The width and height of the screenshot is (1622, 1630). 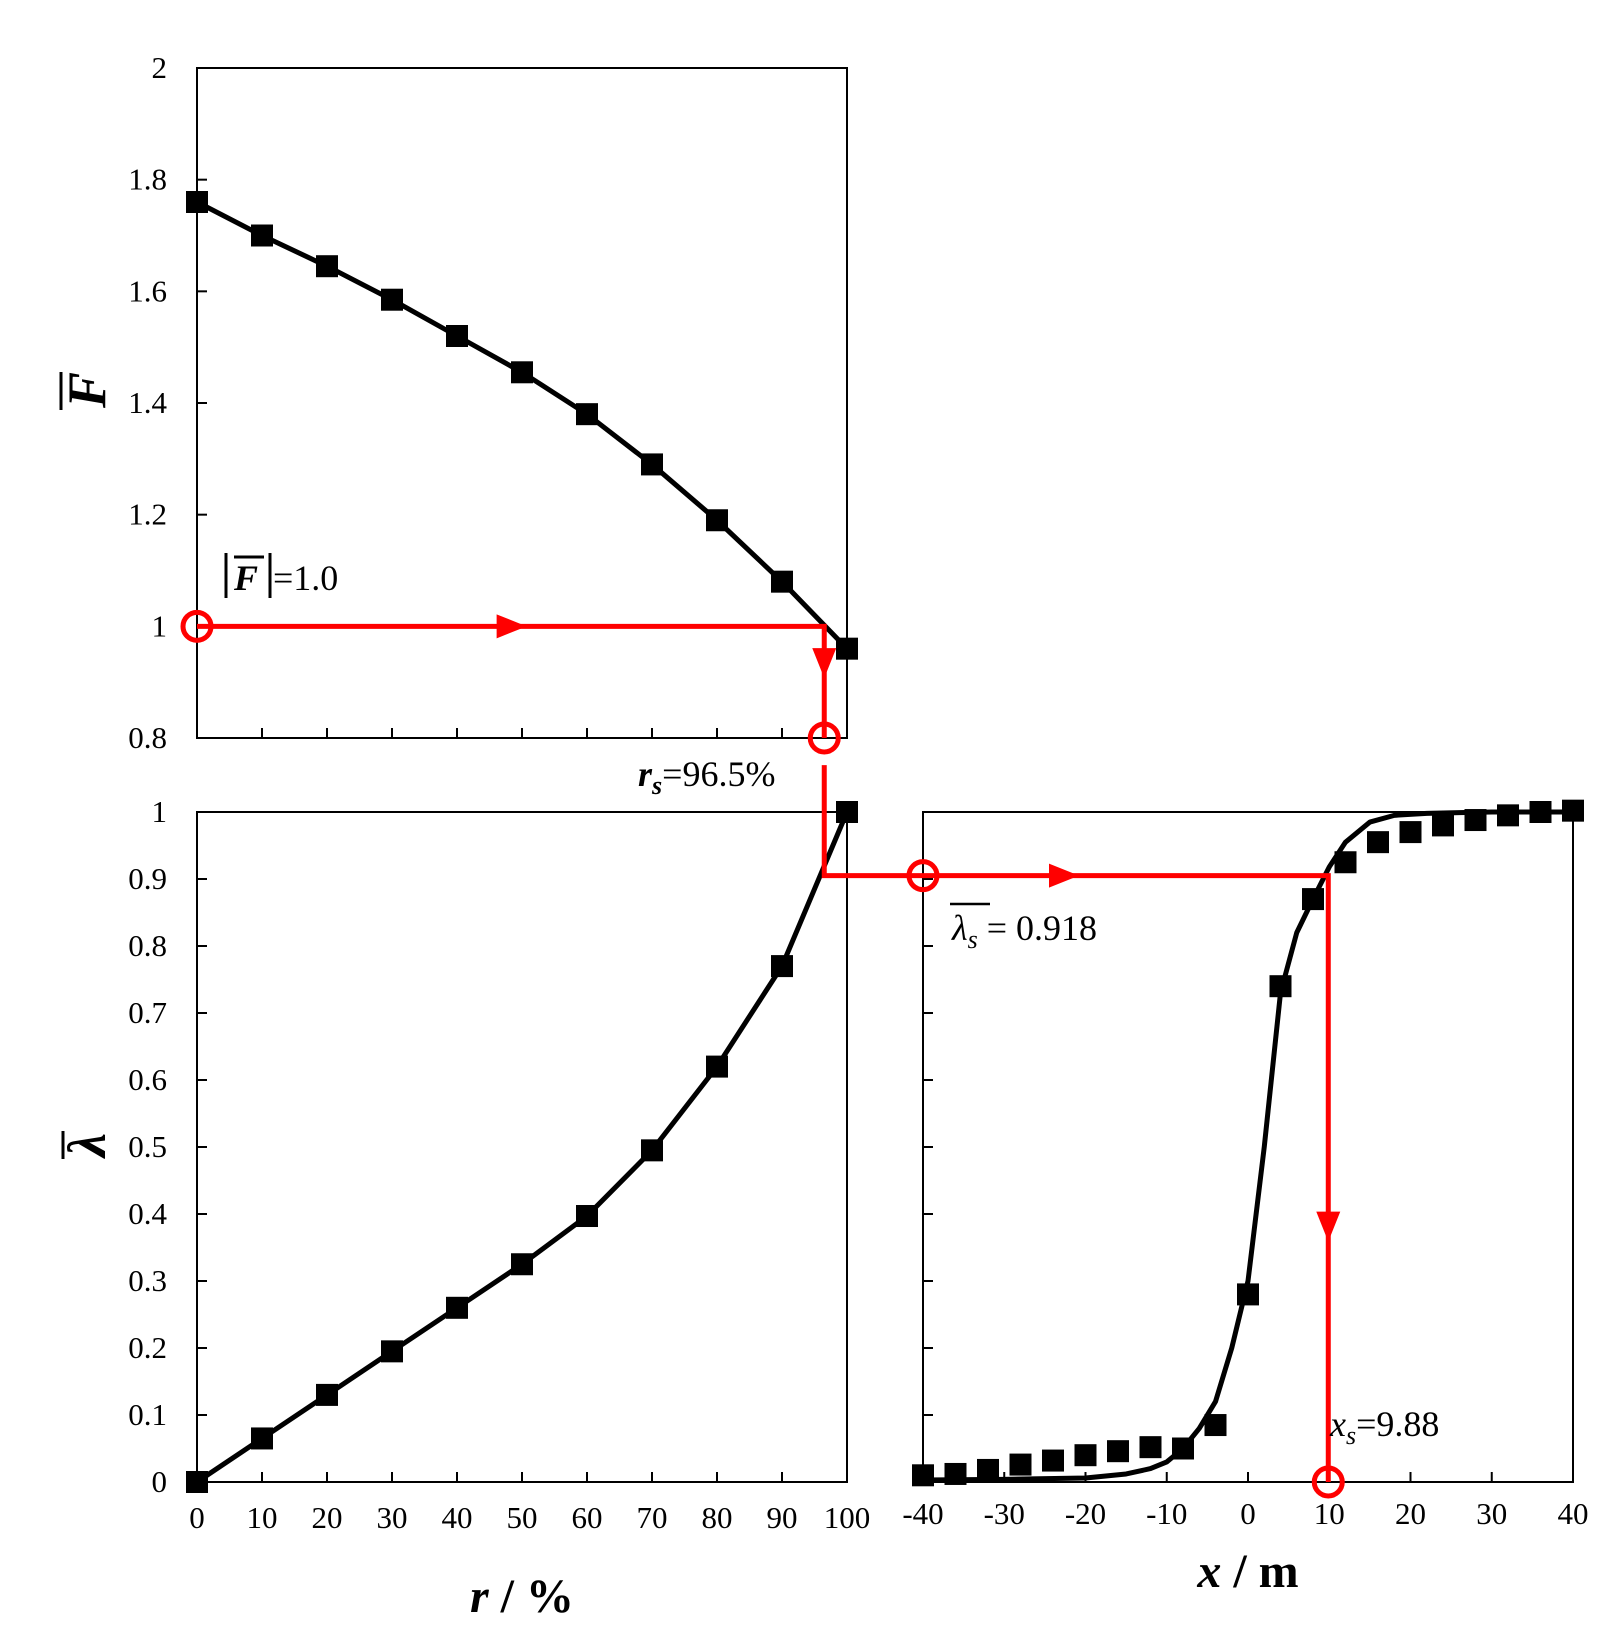 I want to click on x-axis-title-bottom-right: x / m, so click(x=1247, y=1571).